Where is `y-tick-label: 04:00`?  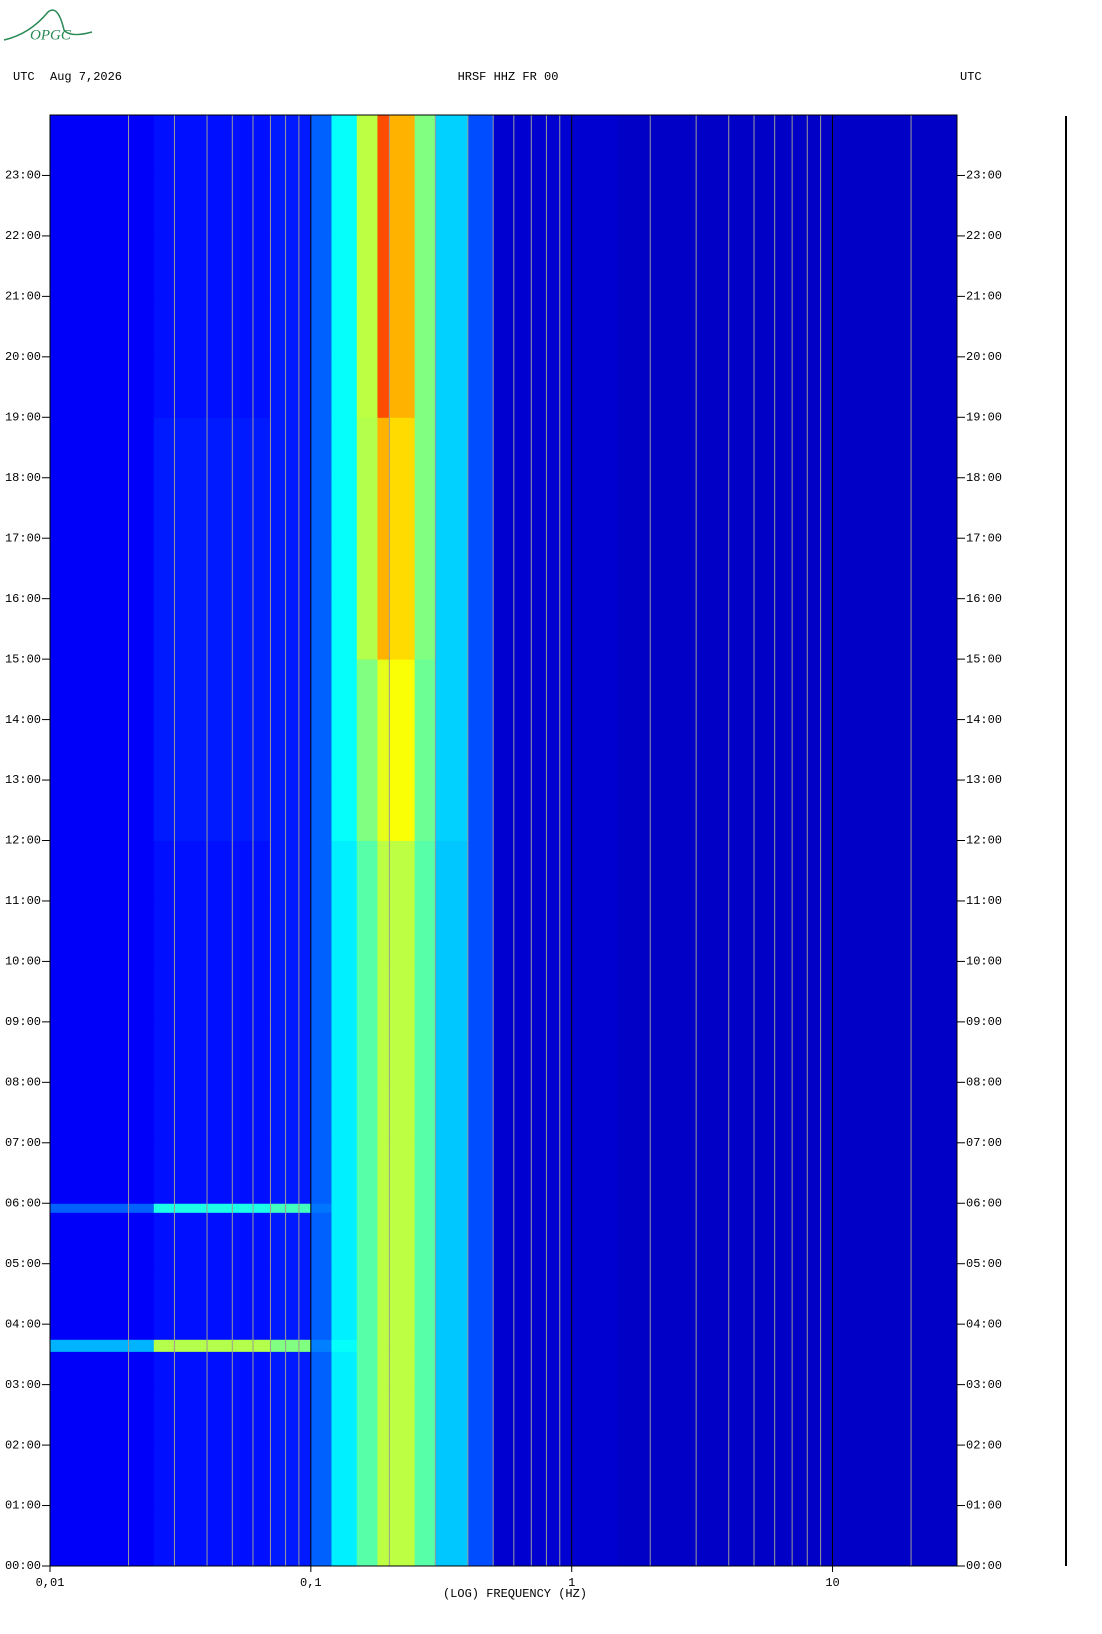 y-tick-label: 04:00 is located at coordinates (23, 1324).